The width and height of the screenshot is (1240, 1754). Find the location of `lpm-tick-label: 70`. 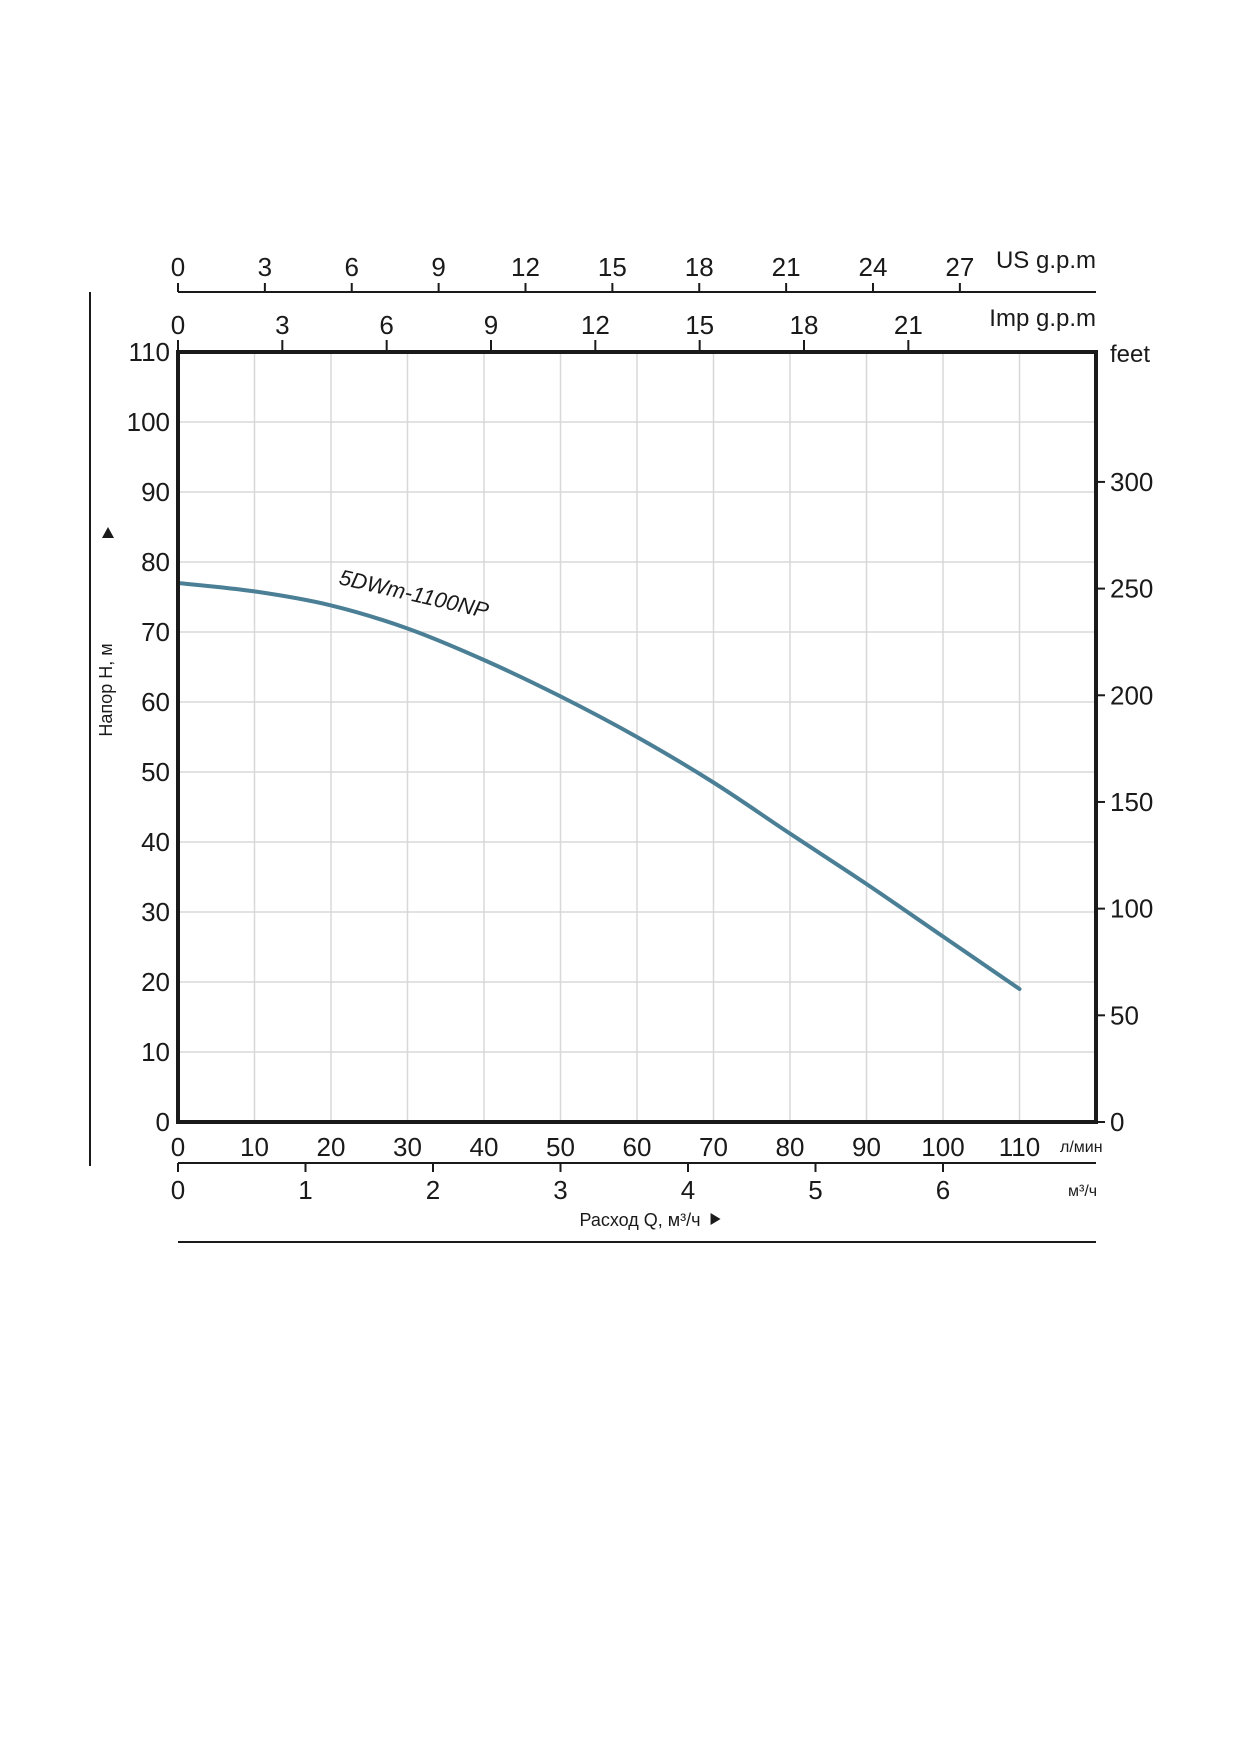

lpm-tick-label: 70 is located at coordinates (713, 1147).